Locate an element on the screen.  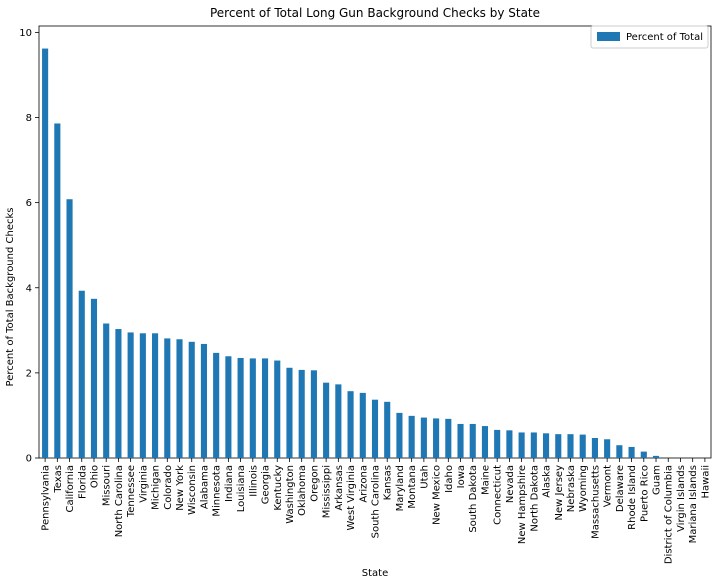
x-tick-label: South Carolina is located at coordinates (376, 501).